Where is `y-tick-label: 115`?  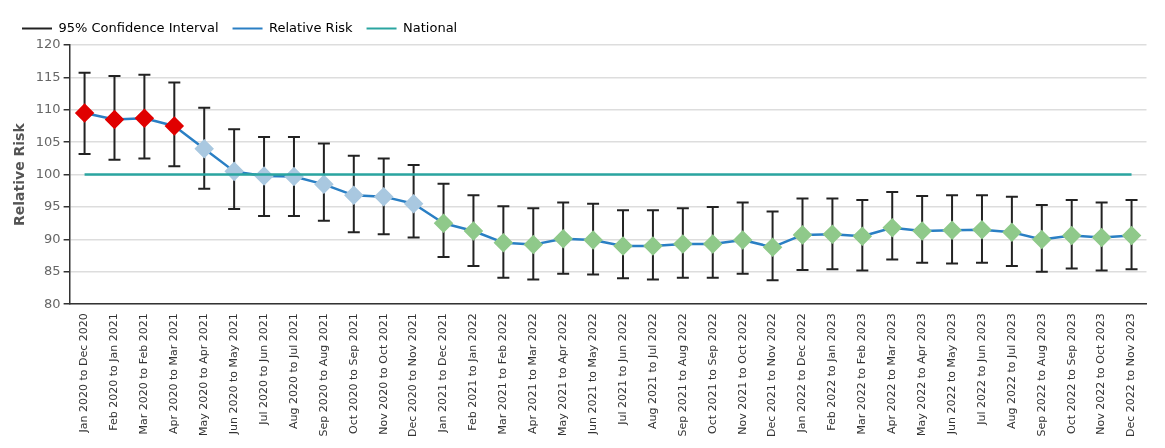 y-tick-label: 115 is located at coordinates (48, 76).